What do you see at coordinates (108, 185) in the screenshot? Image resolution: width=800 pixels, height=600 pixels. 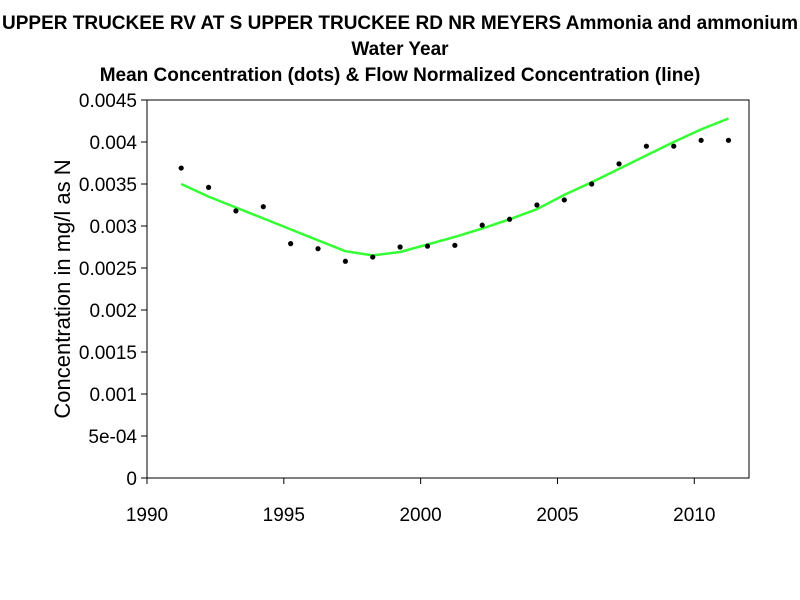 I see `y-tick-label: 0.0035` at bounding box center [108, 185].